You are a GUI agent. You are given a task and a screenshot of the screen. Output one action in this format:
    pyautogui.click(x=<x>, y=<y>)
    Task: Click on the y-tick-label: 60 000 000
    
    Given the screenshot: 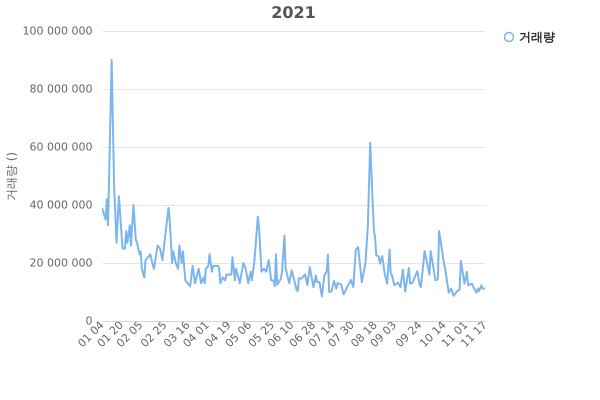 What is the action you would take?
    pyautogui.click(x=61, y=147)
    